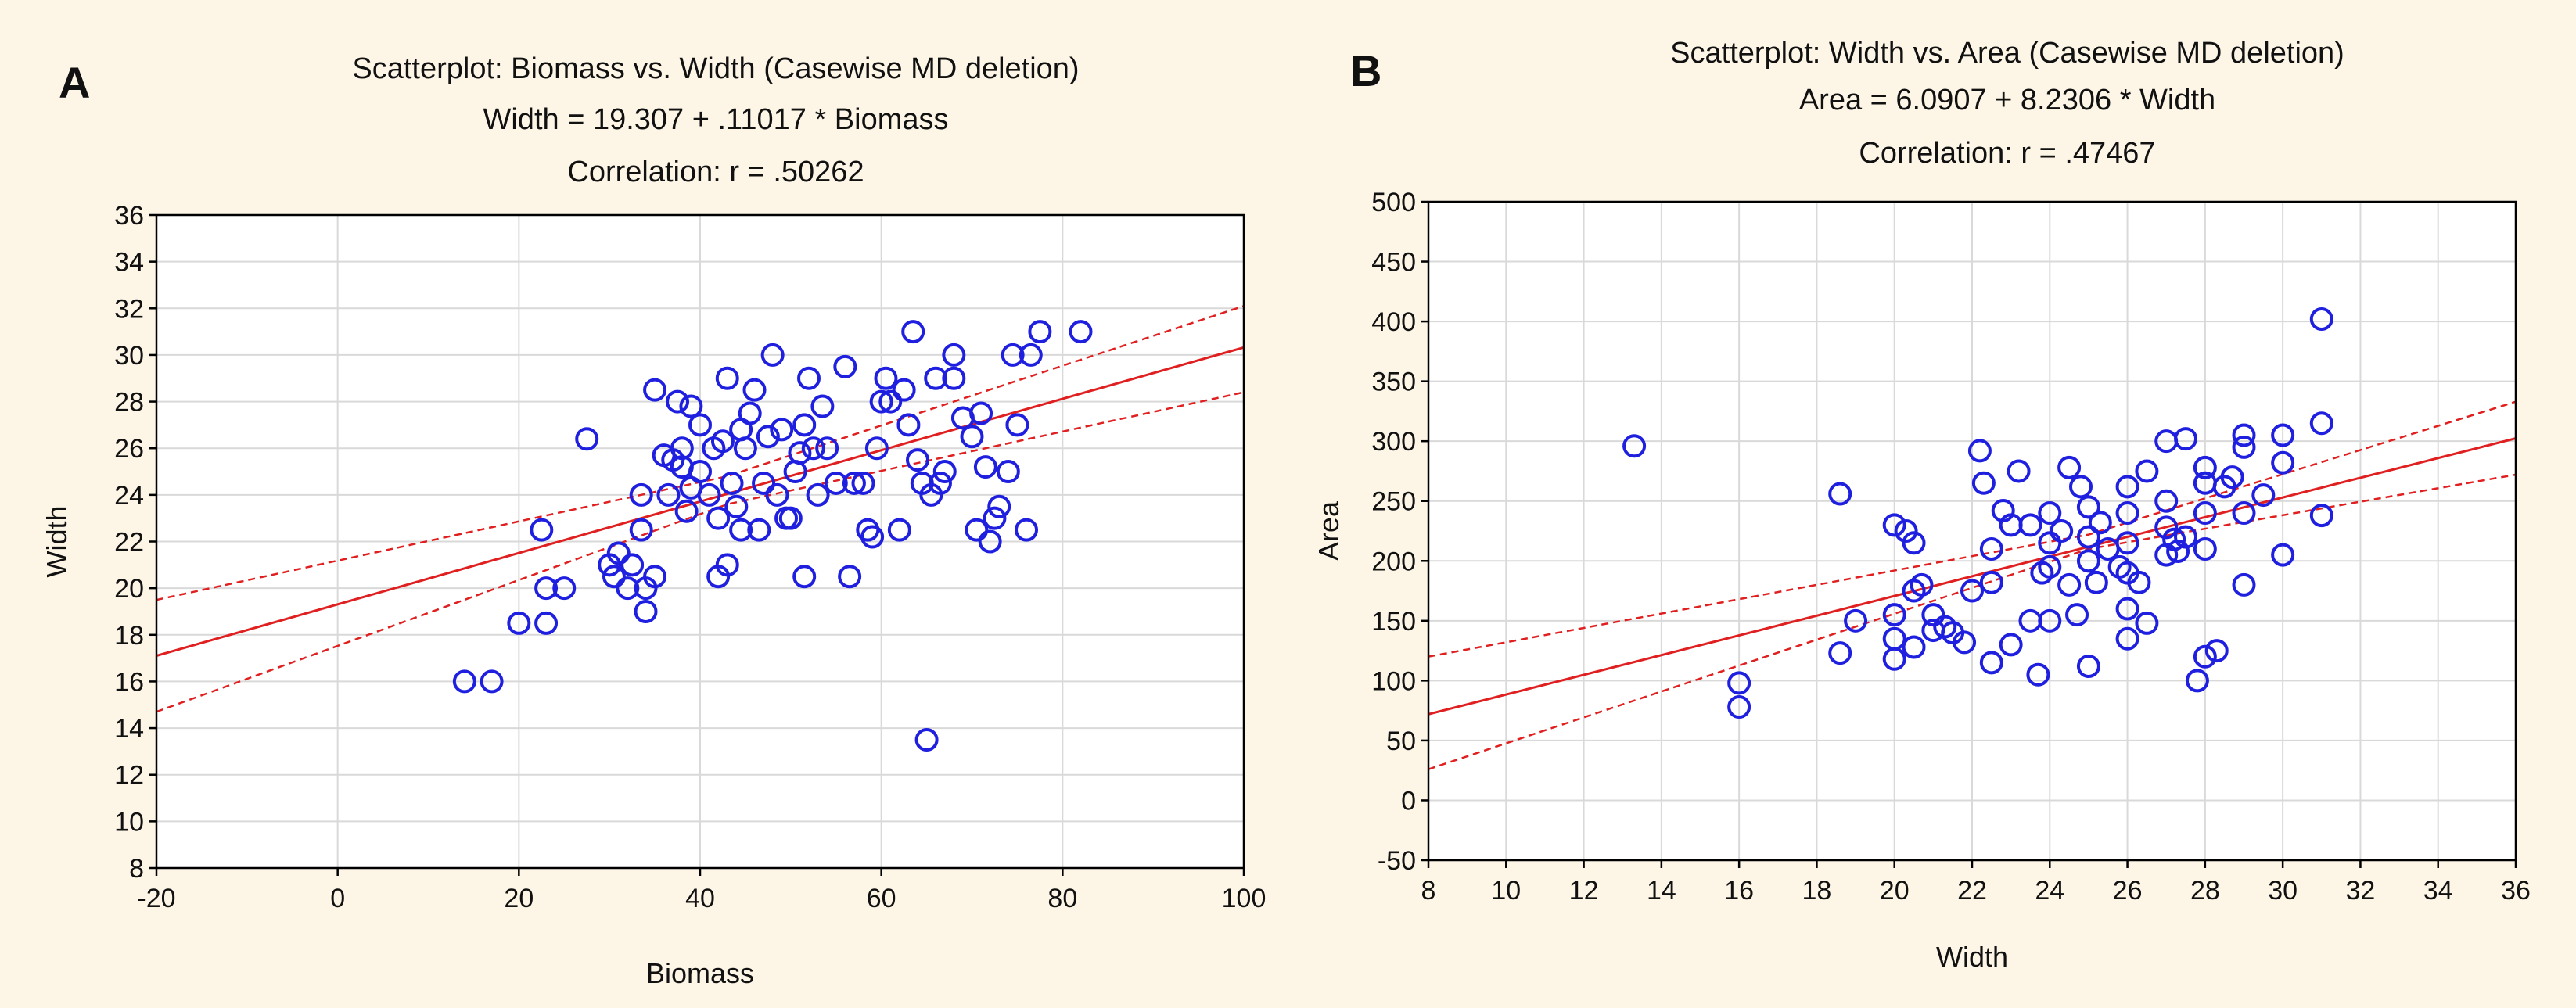  I want to click on y-tick-label: 0, so click(1408, 801).